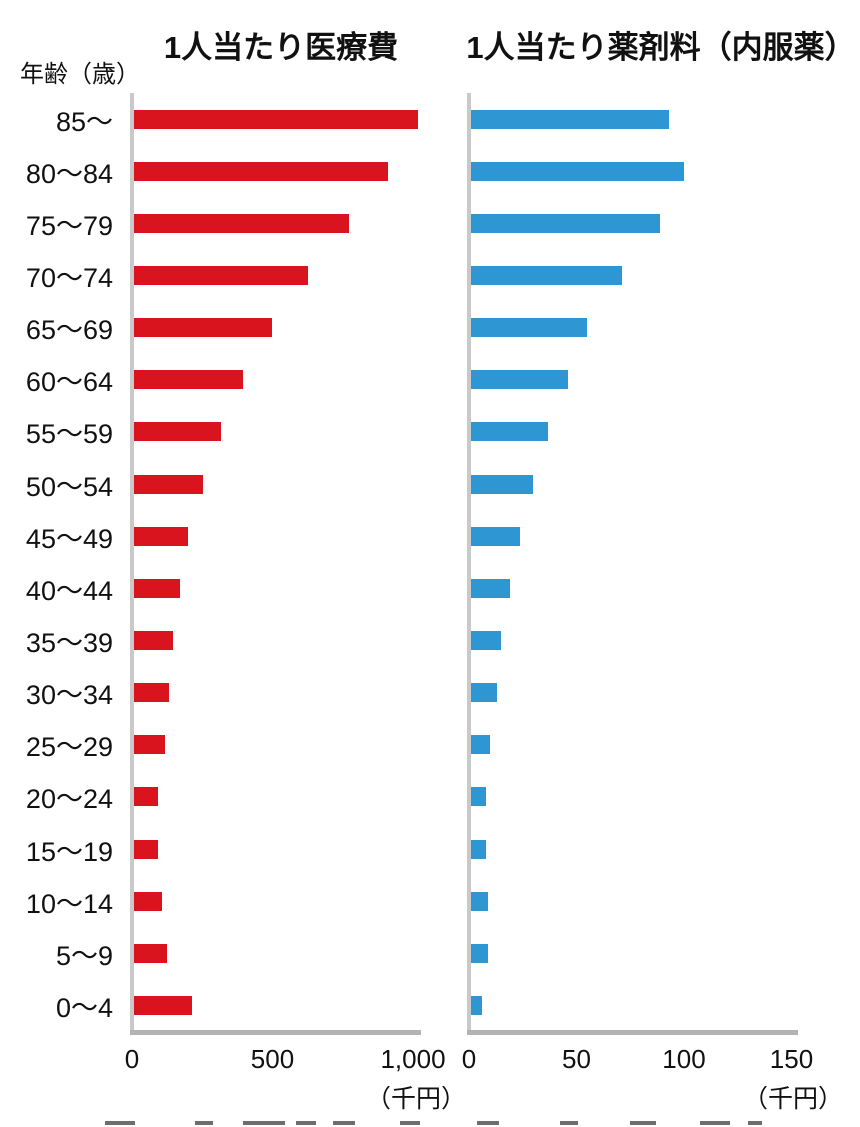 The width and height of the screenshot is (860, 1127). Describe the element at coordinates (281, 47) in the screenshot. I see `left-chart-title: 1人当たり医療費` at that location.